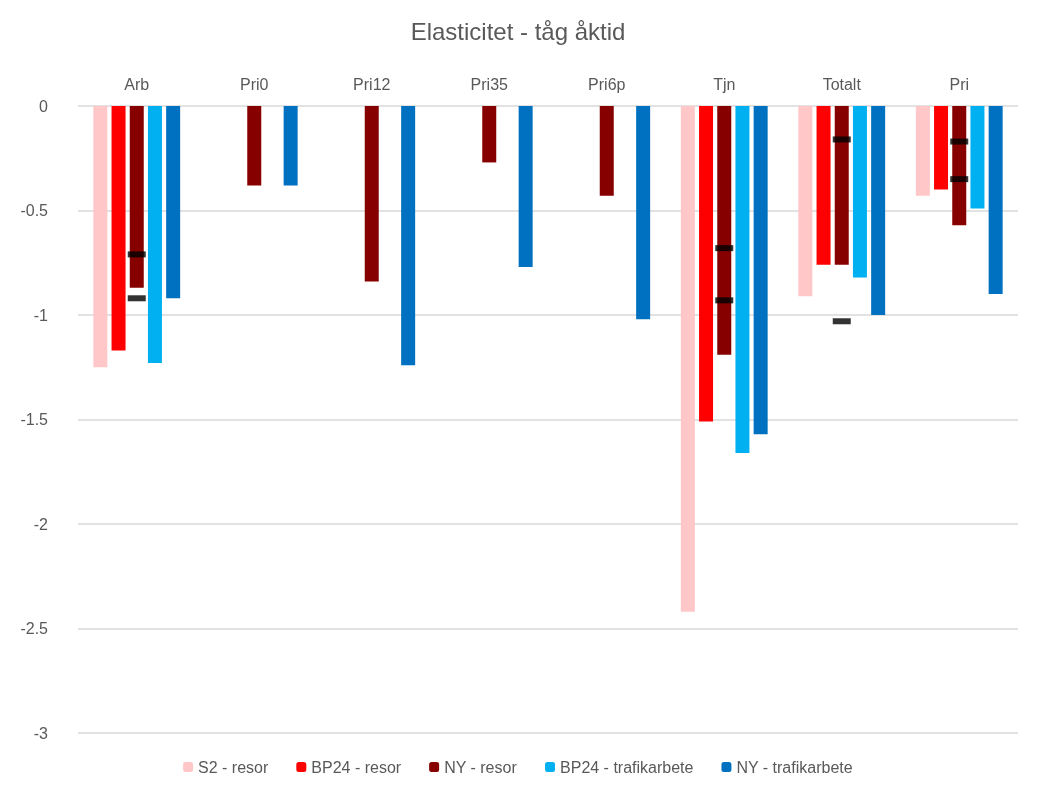 The width and height of the screenshot is (1039, 798). I want to click on legend-label: BP24 - trafikarbete, so click(627, 767).